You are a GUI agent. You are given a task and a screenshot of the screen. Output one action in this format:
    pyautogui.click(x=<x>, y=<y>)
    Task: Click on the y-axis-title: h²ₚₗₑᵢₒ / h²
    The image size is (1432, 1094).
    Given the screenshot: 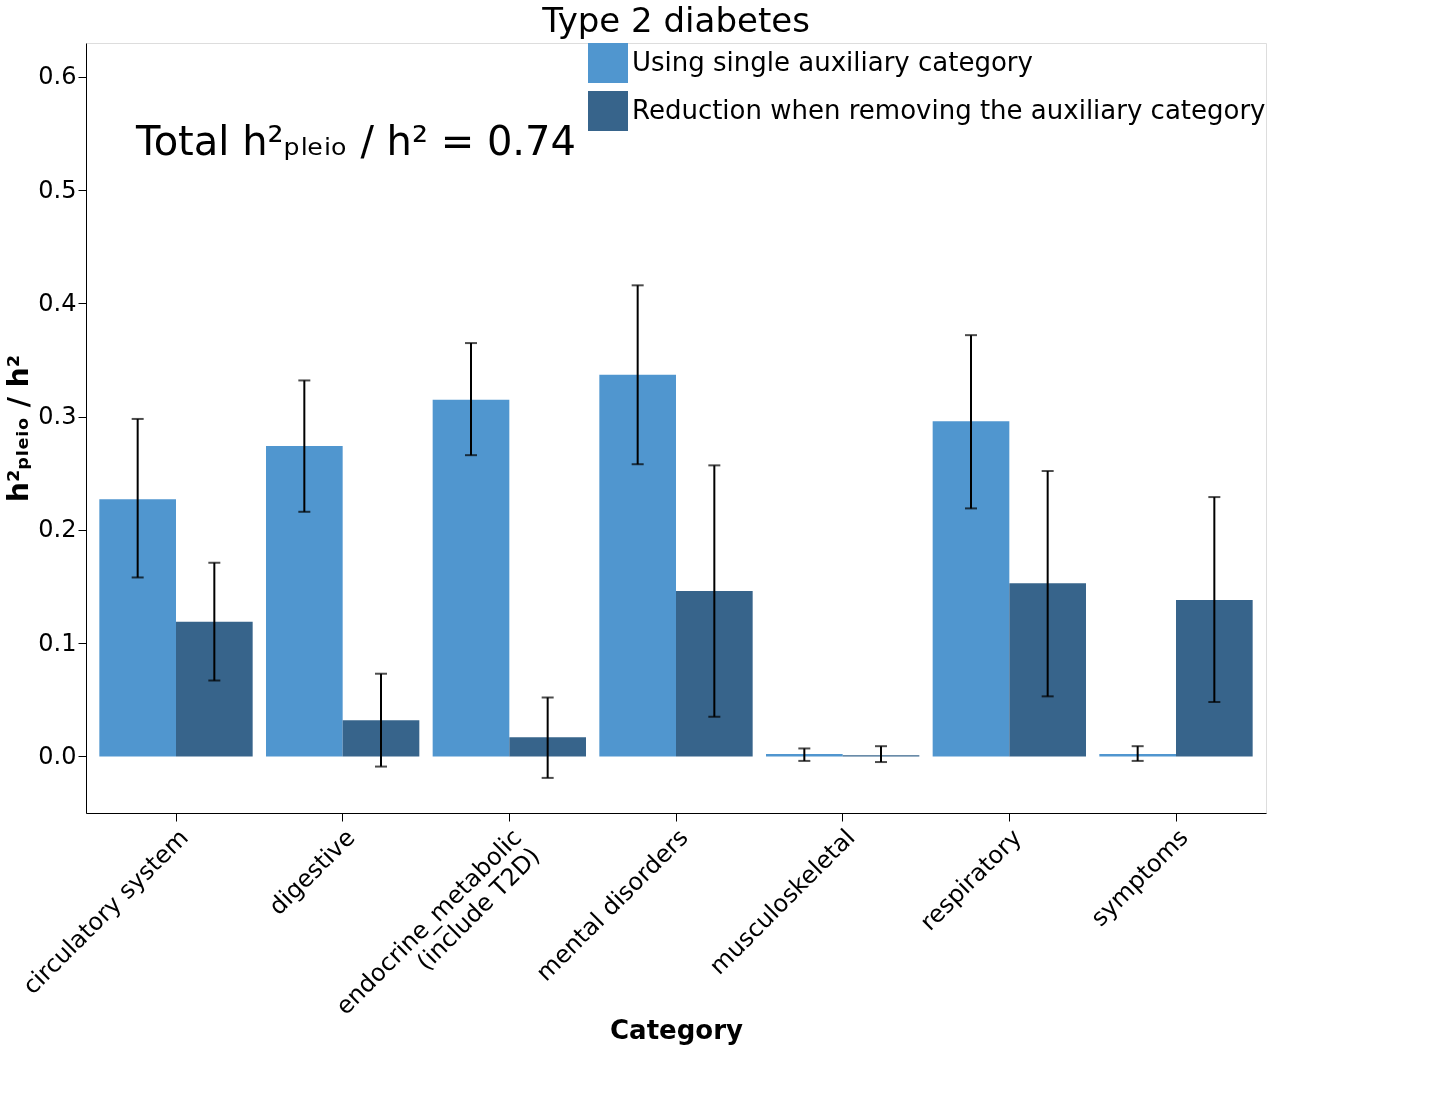 What is the action you would take?
    pyautogui.click(x=19, y=428)
    